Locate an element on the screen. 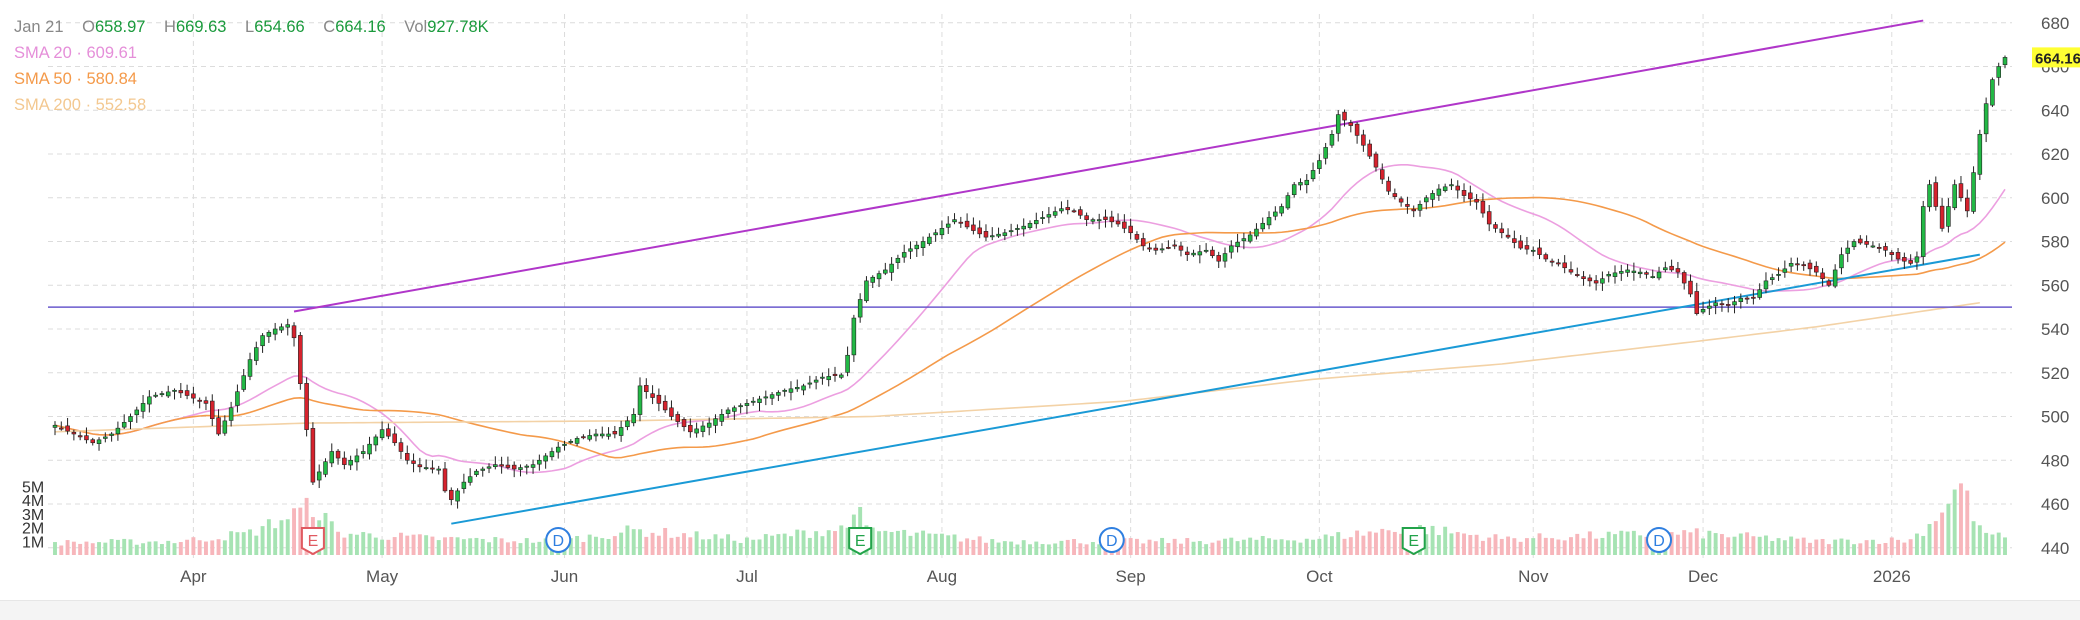 The height and width of the screenshot is (620, 2080). sma200-legend: SMA 200 · 552.58 is located at coordinates (251, 105).